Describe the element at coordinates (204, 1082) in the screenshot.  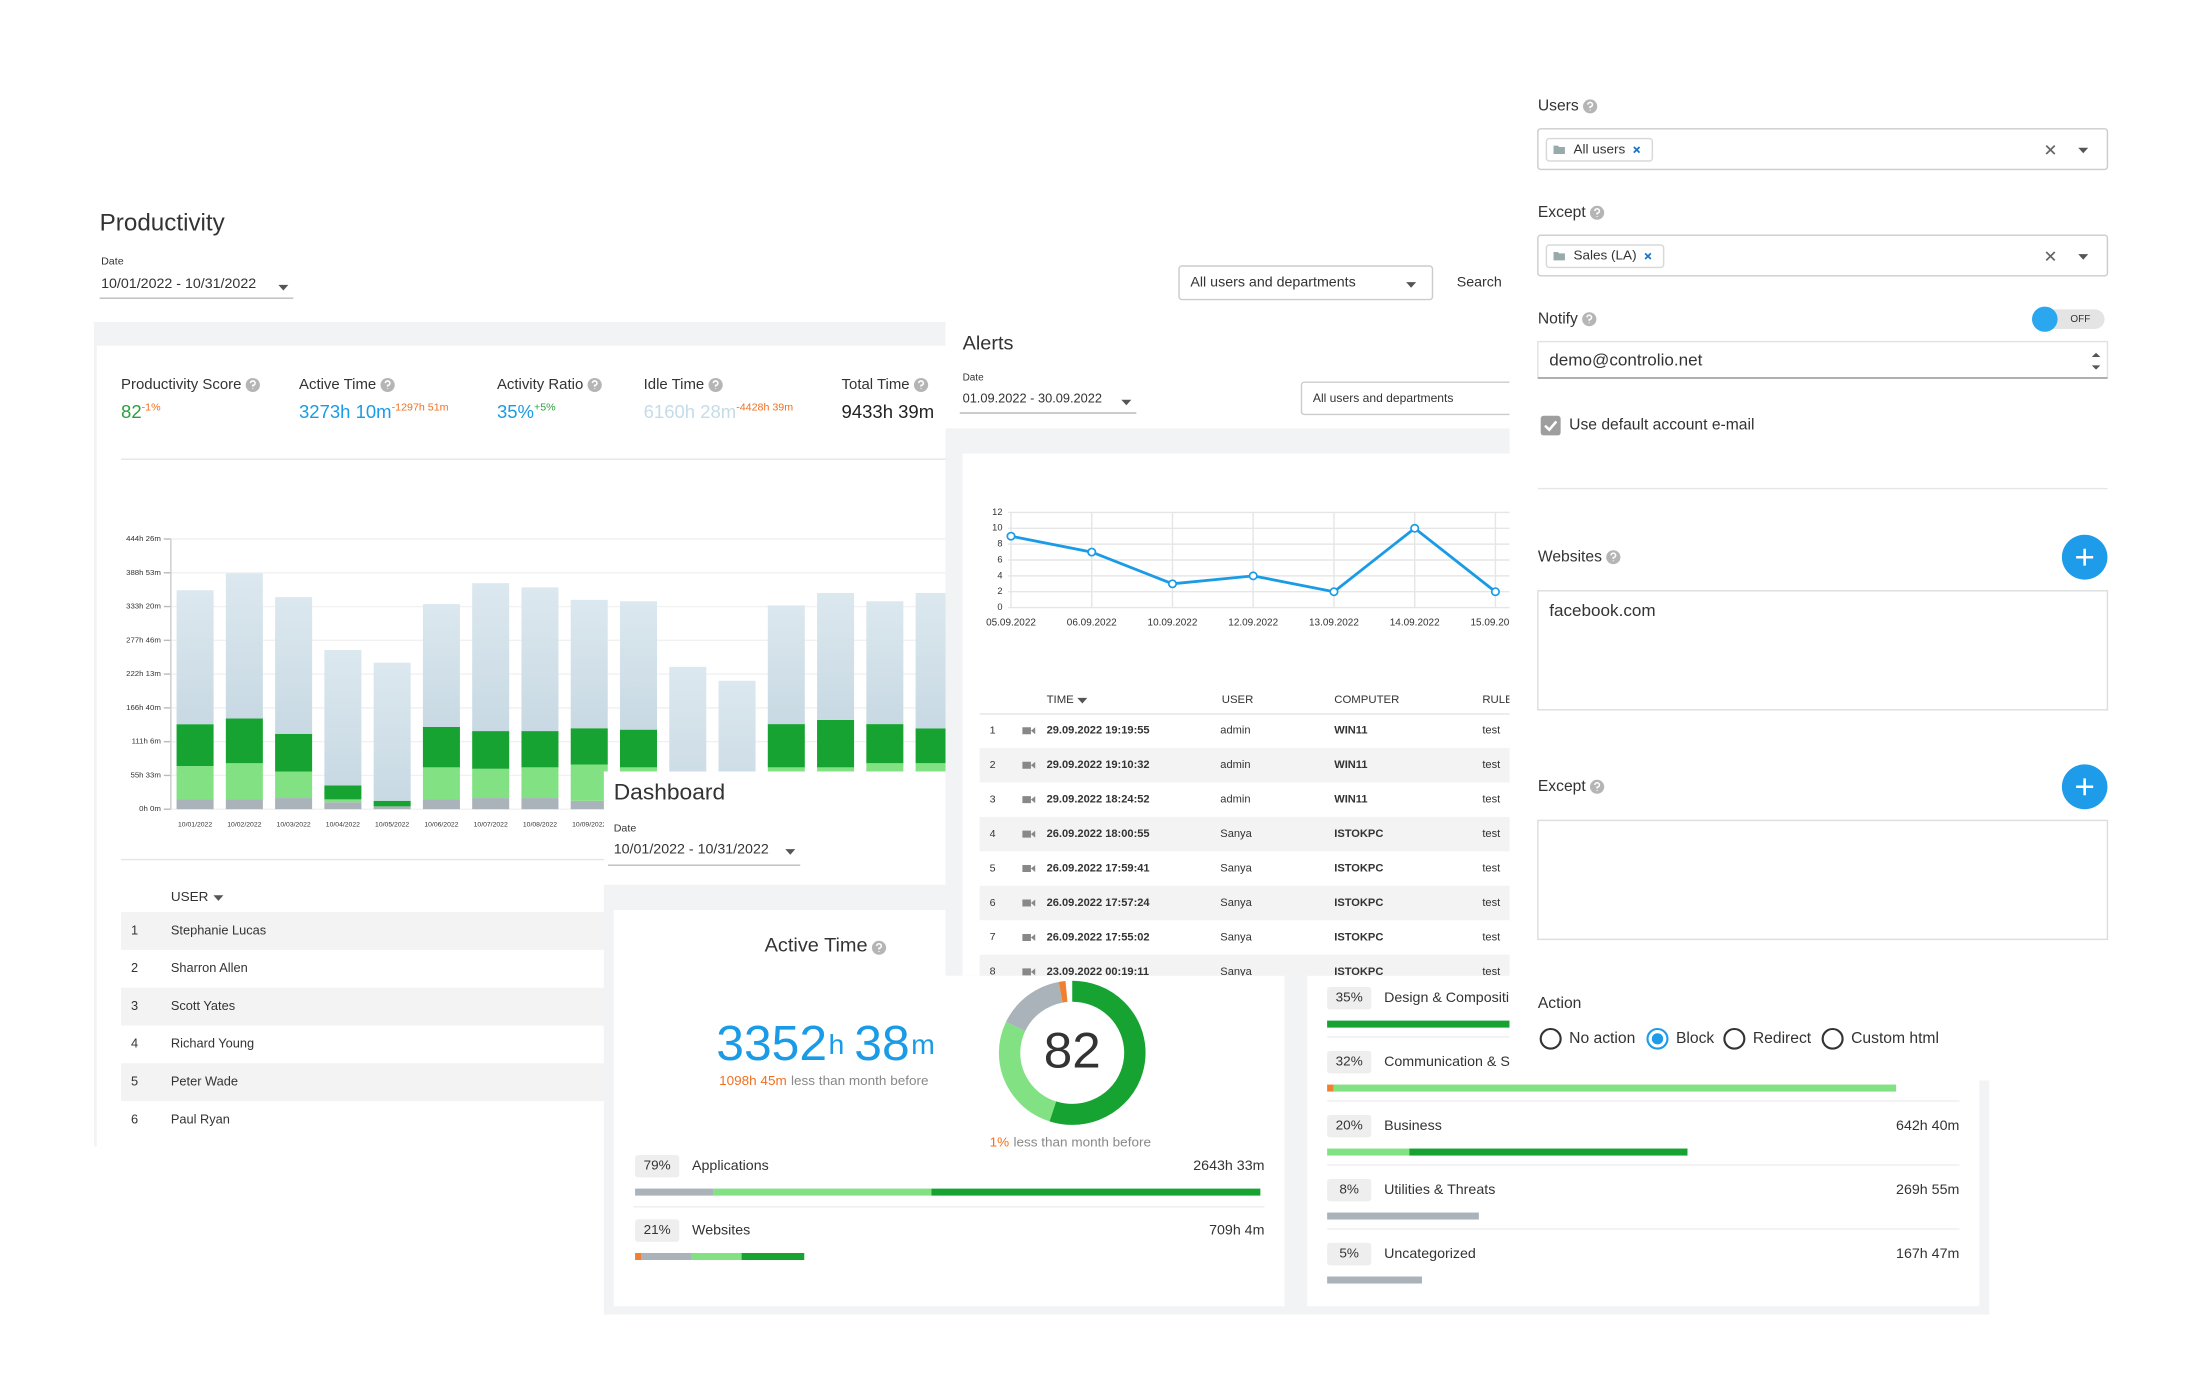
I see `user-link: Peter Wade` at that location.